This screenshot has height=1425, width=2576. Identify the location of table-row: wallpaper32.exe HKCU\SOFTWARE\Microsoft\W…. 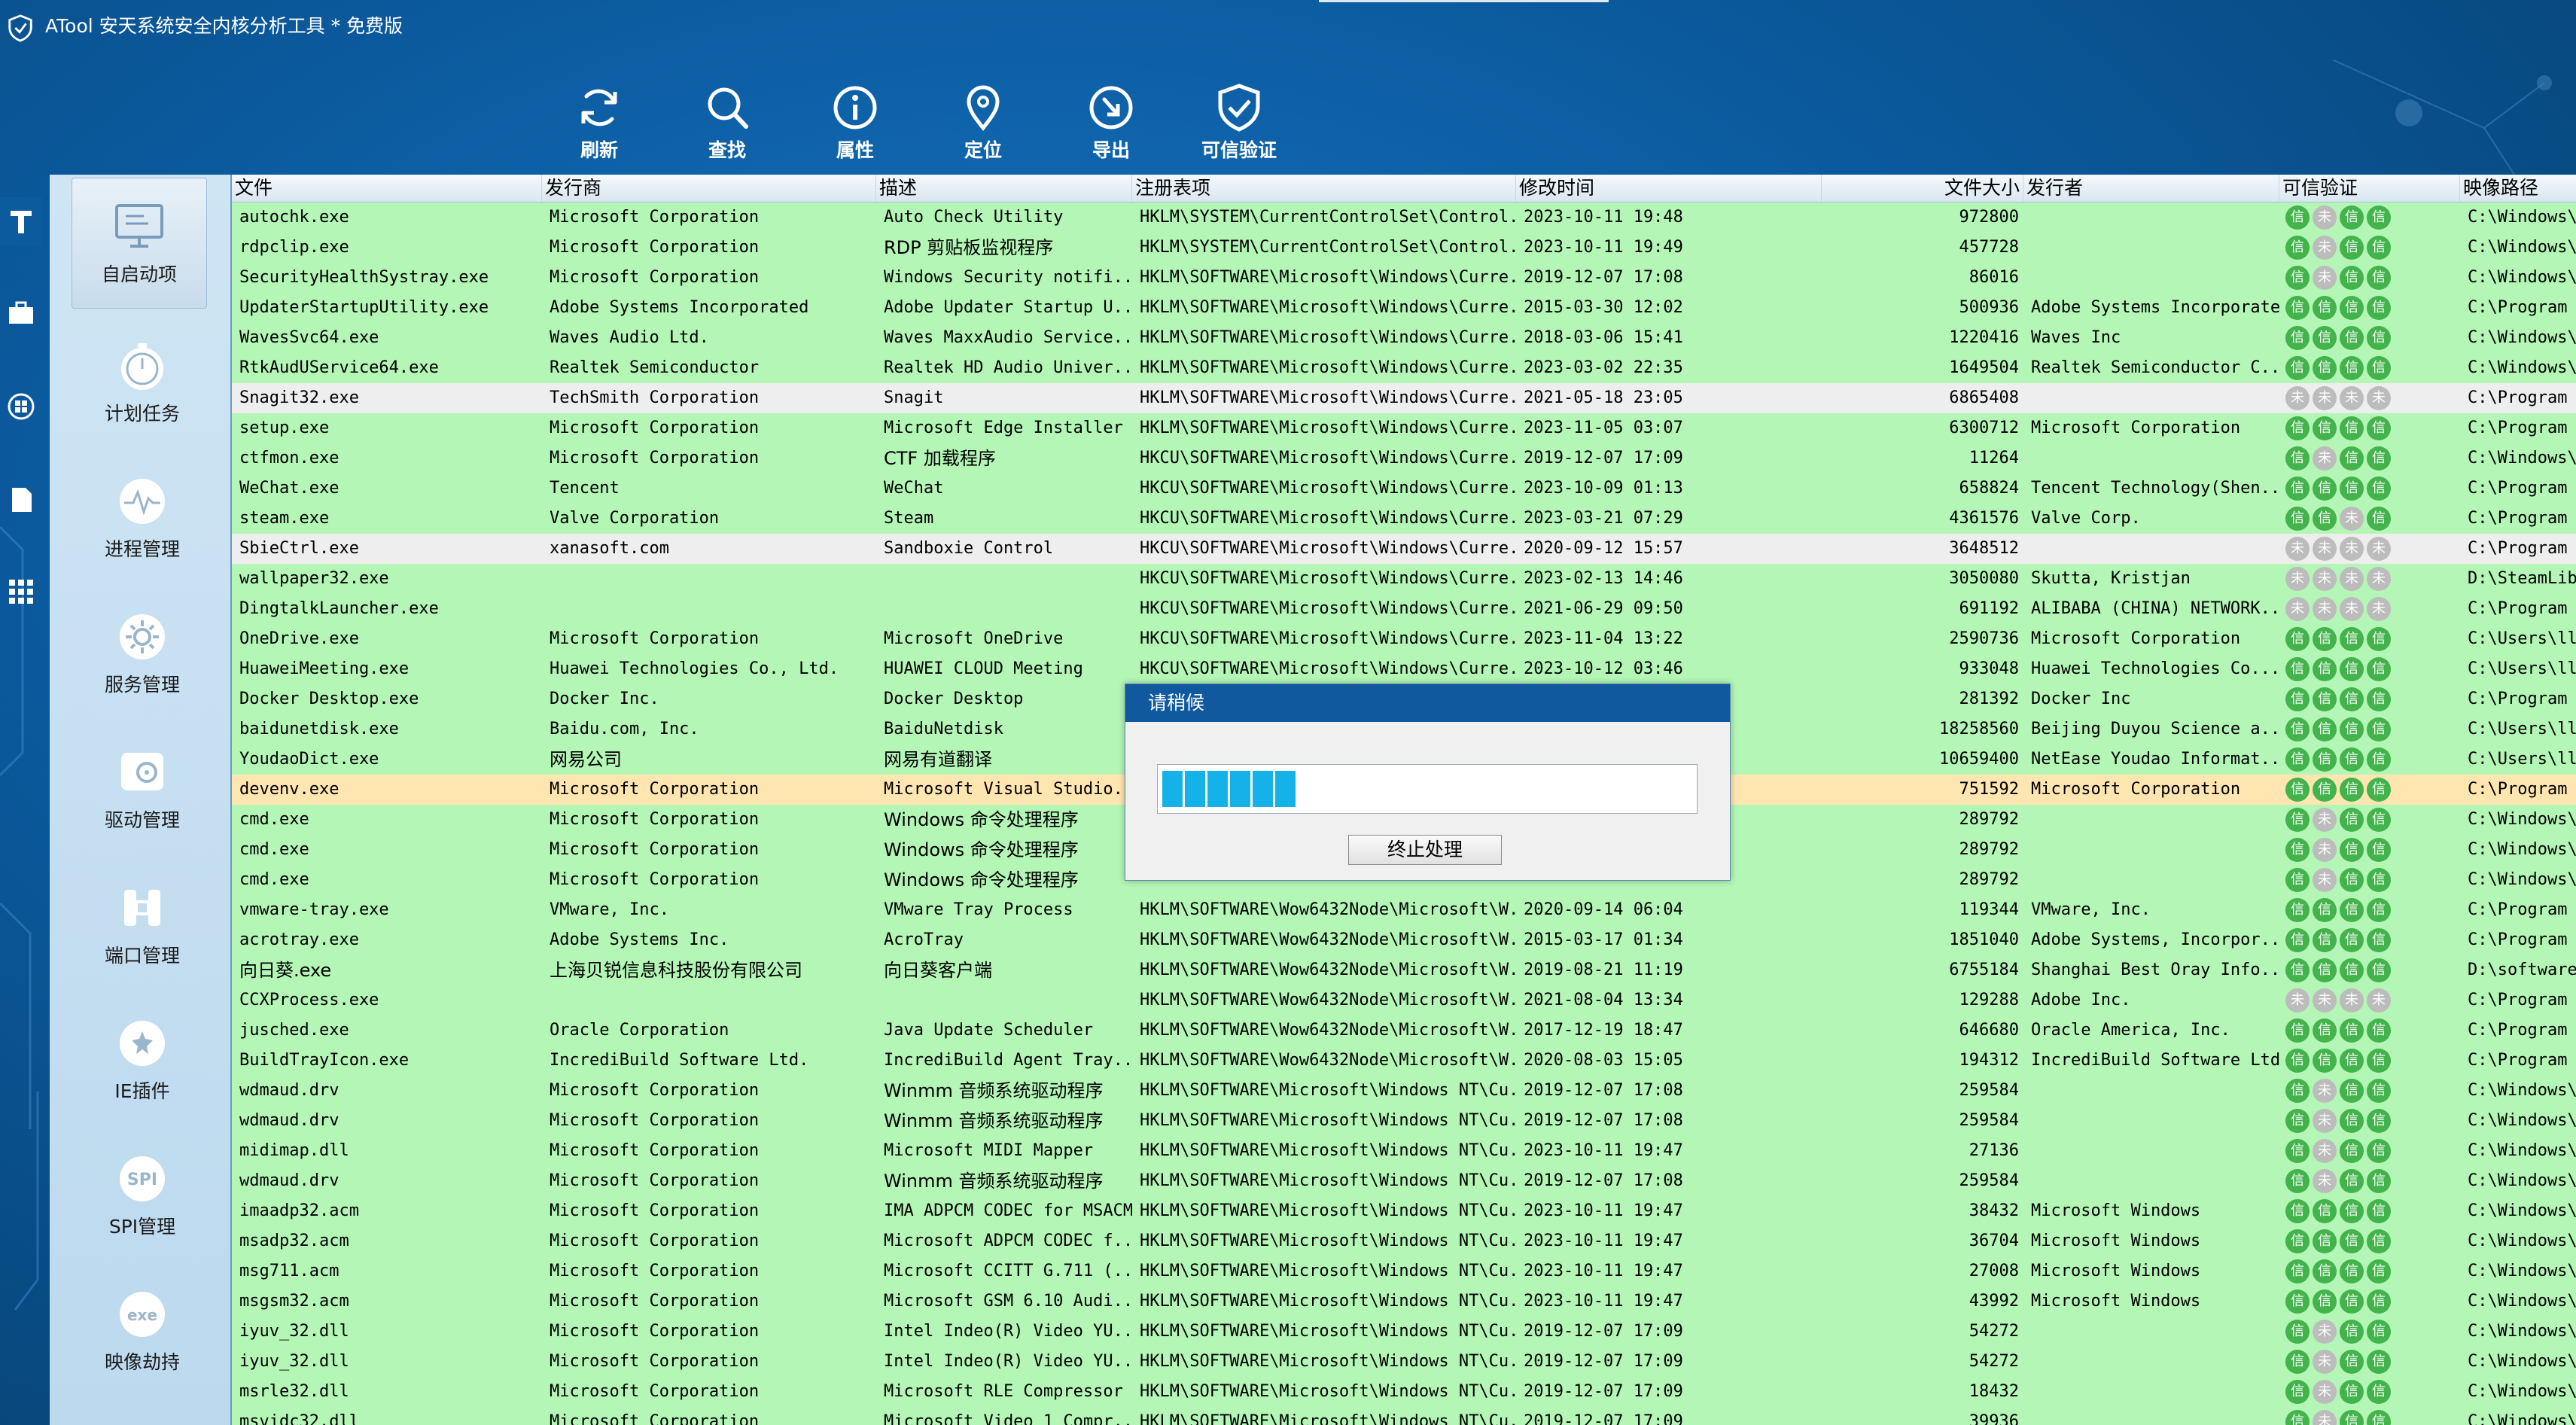
(1404, 580).